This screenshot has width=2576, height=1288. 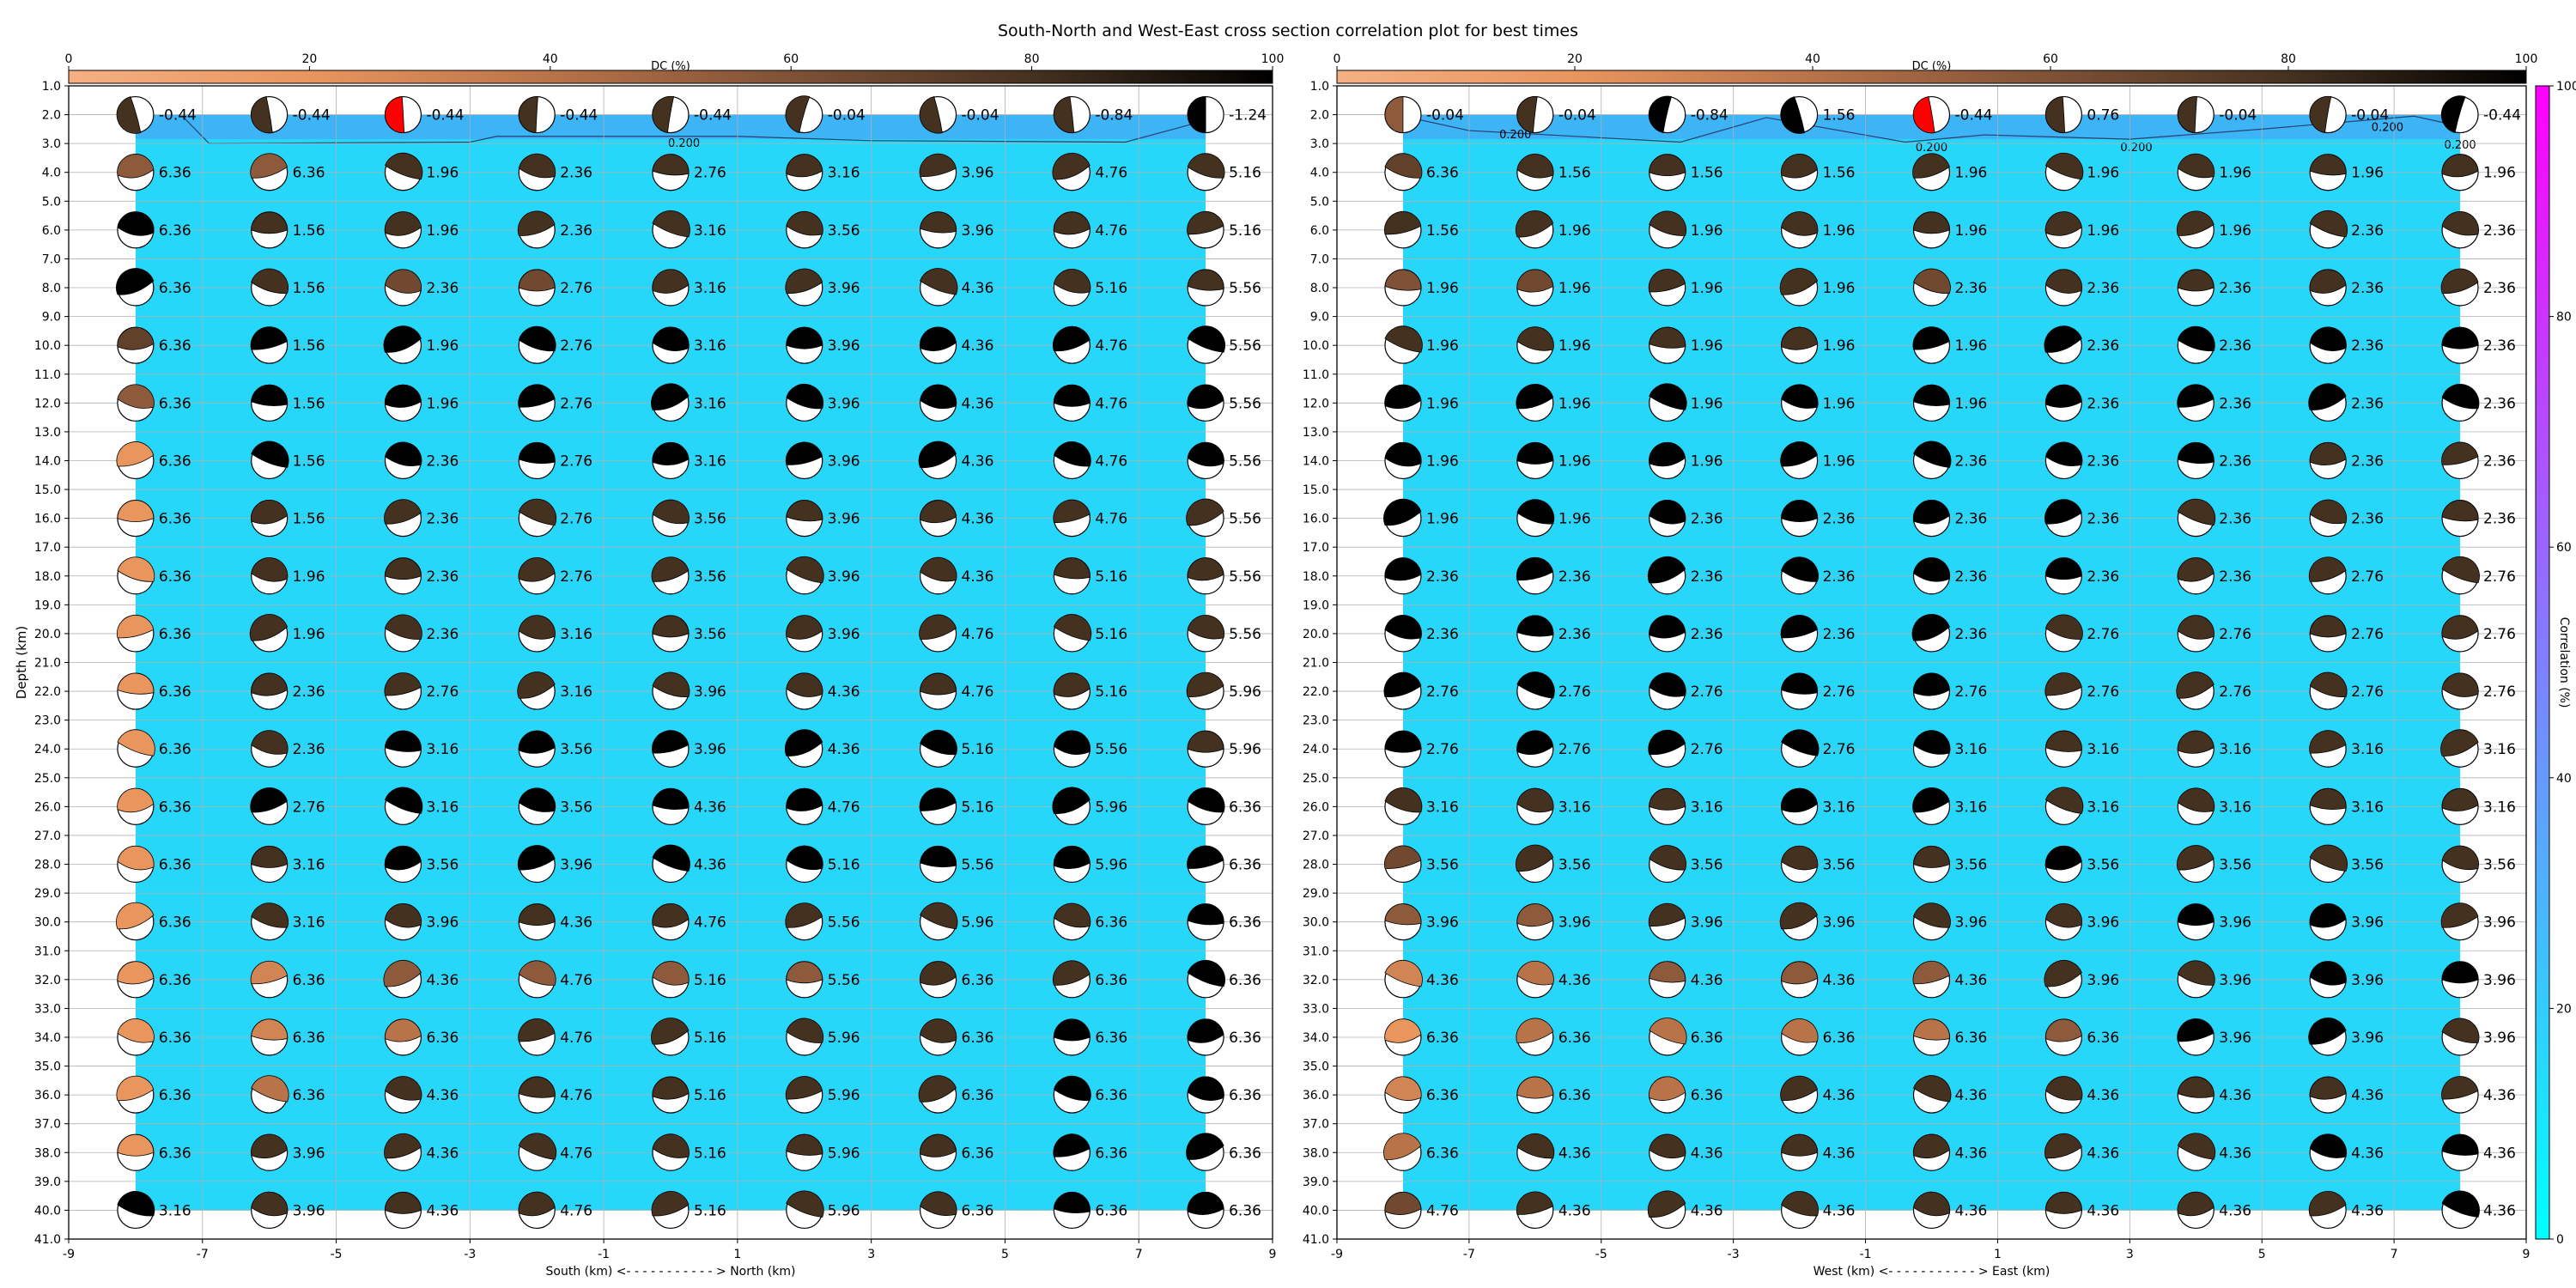 What do you see at coordinates (2480, 114) in the screenshot?
I see `beachball-marker: -0.44` at bounding box center [2480, 114].